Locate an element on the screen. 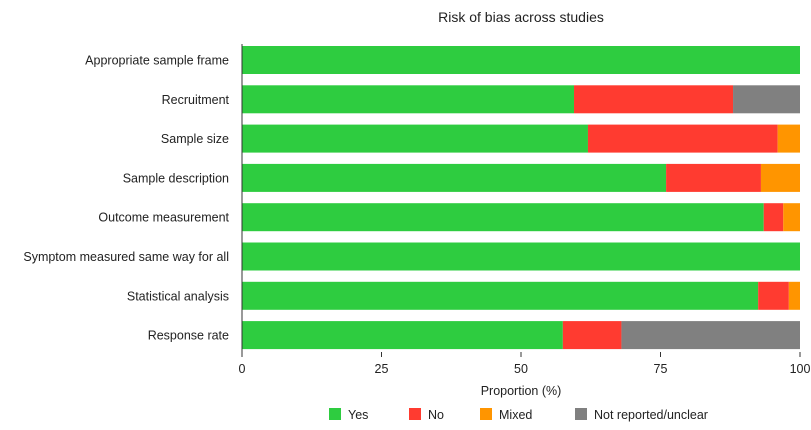 This screenshot has width=811, height=430. legend-label: Not reported/unclear is located at coordinates (651, 415).